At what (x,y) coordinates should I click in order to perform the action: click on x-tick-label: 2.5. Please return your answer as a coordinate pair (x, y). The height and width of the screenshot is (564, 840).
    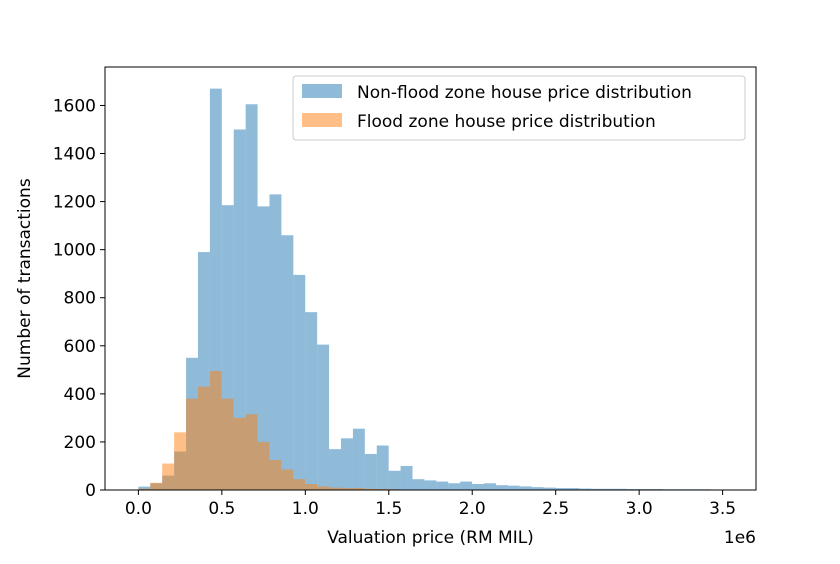
    Looking at the image, I should click on (555, 509).